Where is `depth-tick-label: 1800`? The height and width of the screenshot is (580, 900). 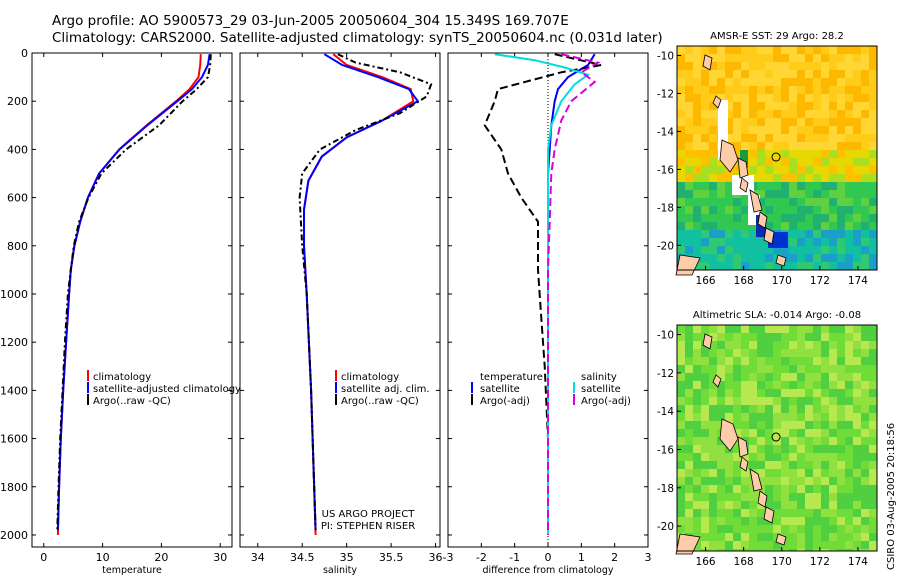
depth-tick-label: 1800 is located at coordinates (14, 487).